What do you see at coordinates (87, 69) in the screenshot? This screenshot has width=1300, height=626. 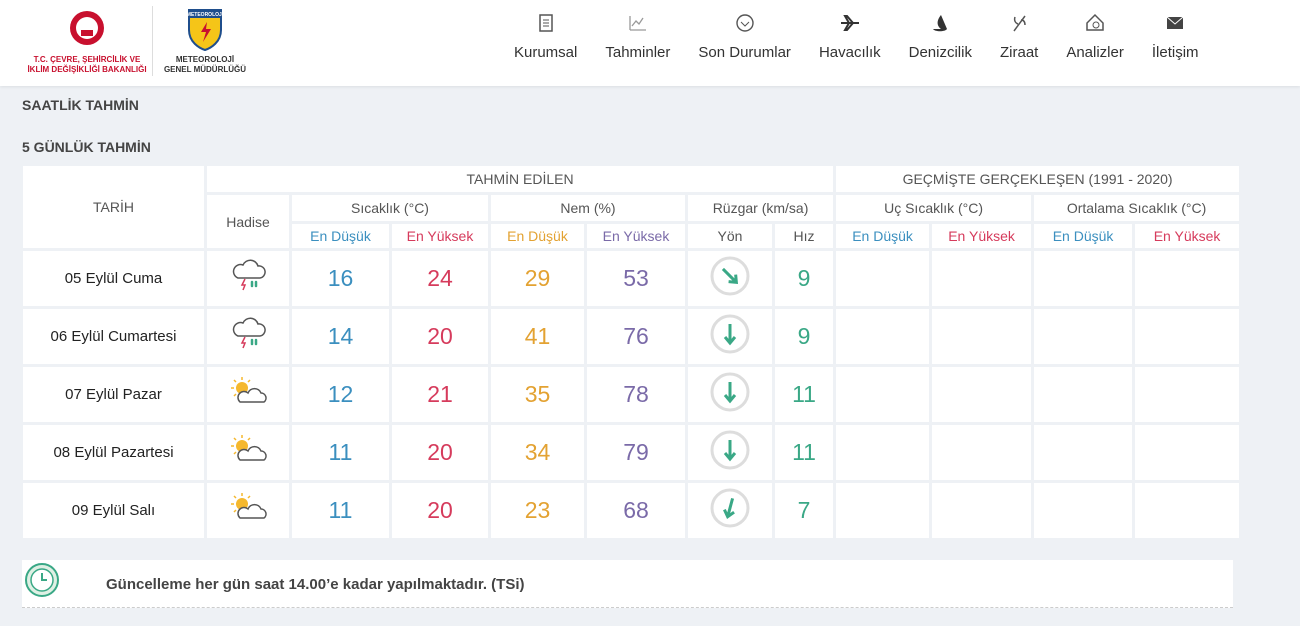 I see `ministry-name: İKLİM DEĞİŞİKLİĞİ BAKANLIĞI` at bounding box center [87, 69].